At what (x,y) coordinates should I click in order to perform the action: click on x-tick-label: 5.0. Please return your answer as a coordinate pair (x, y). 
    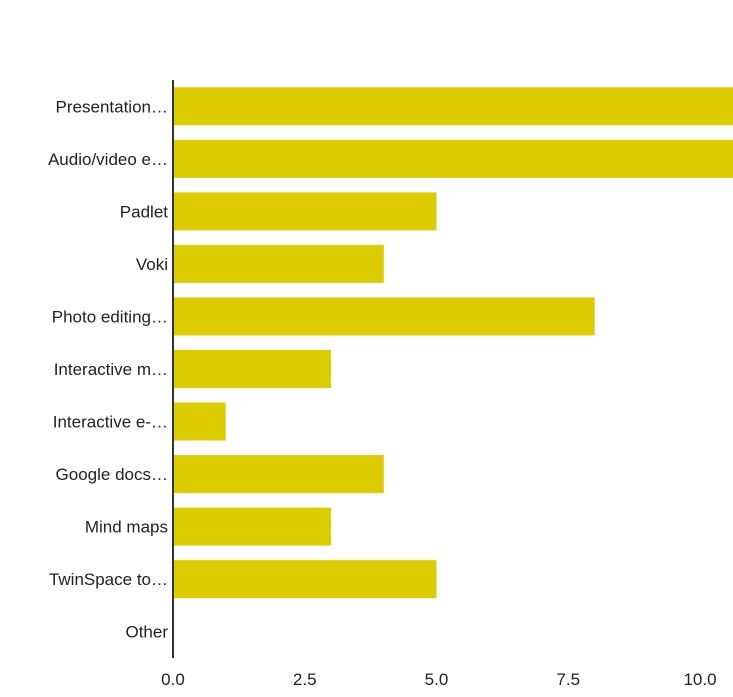
    Looking at the image, I should click on (437, 679).